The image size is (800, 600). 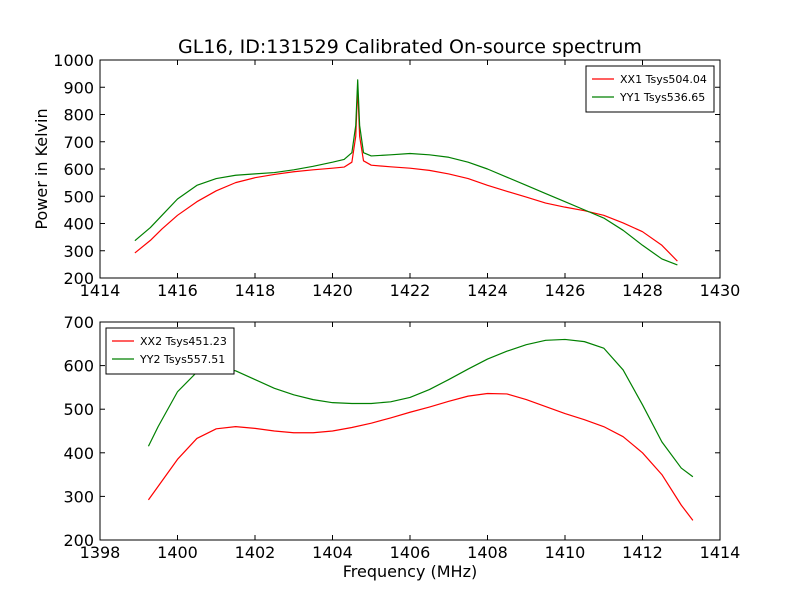 I want to click on top-y-tick-label: 900, so click(x=78, y=87).